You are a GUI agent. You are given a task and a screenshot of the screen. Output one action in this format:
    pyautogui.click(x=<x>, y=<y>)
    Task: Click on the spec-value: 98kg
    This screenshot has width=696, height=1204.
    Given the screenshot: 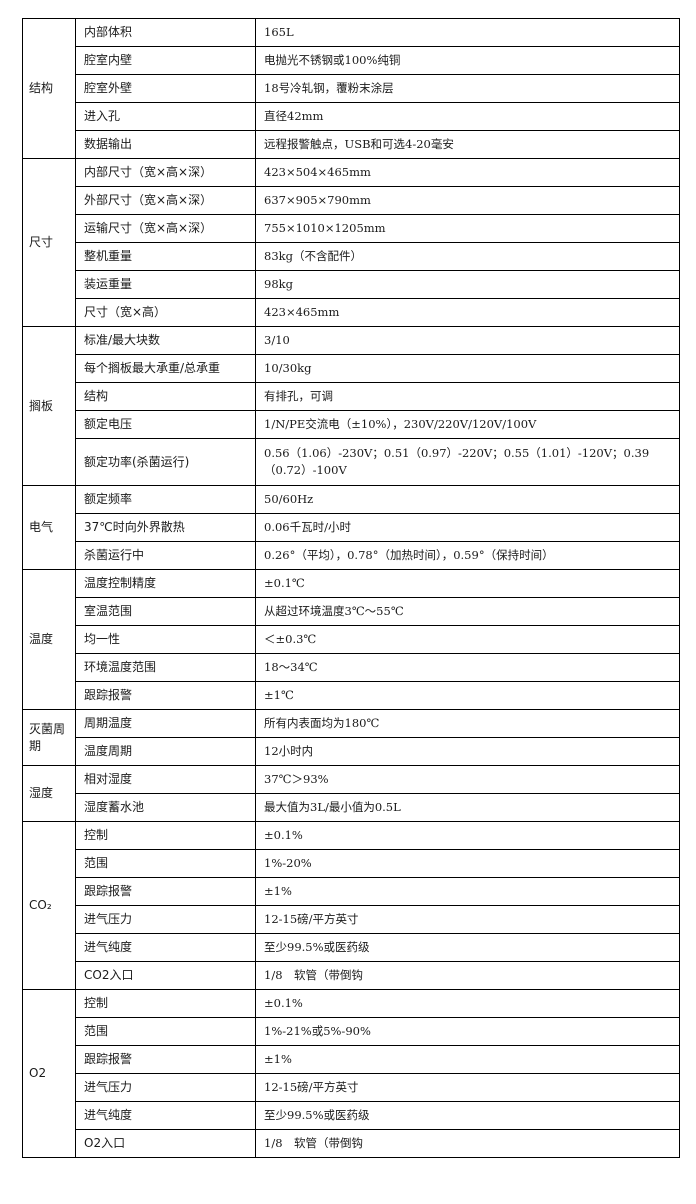 What is the action you would take?
    pyautogui.click(x=467, y=284)
    